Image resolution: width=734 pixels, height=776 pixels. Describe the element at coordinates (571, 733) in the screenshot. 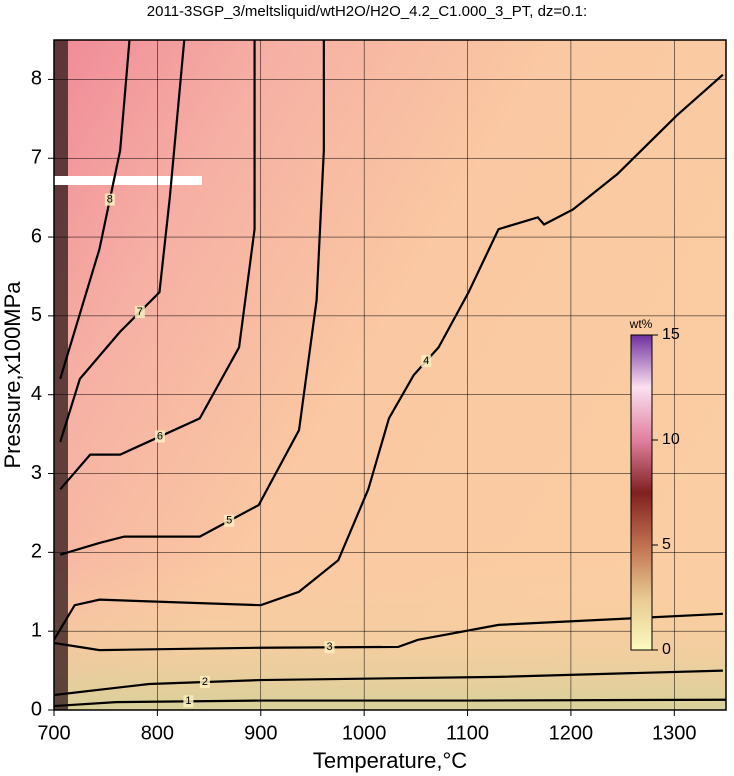

I see `x-tick-label: 1200` at that location.